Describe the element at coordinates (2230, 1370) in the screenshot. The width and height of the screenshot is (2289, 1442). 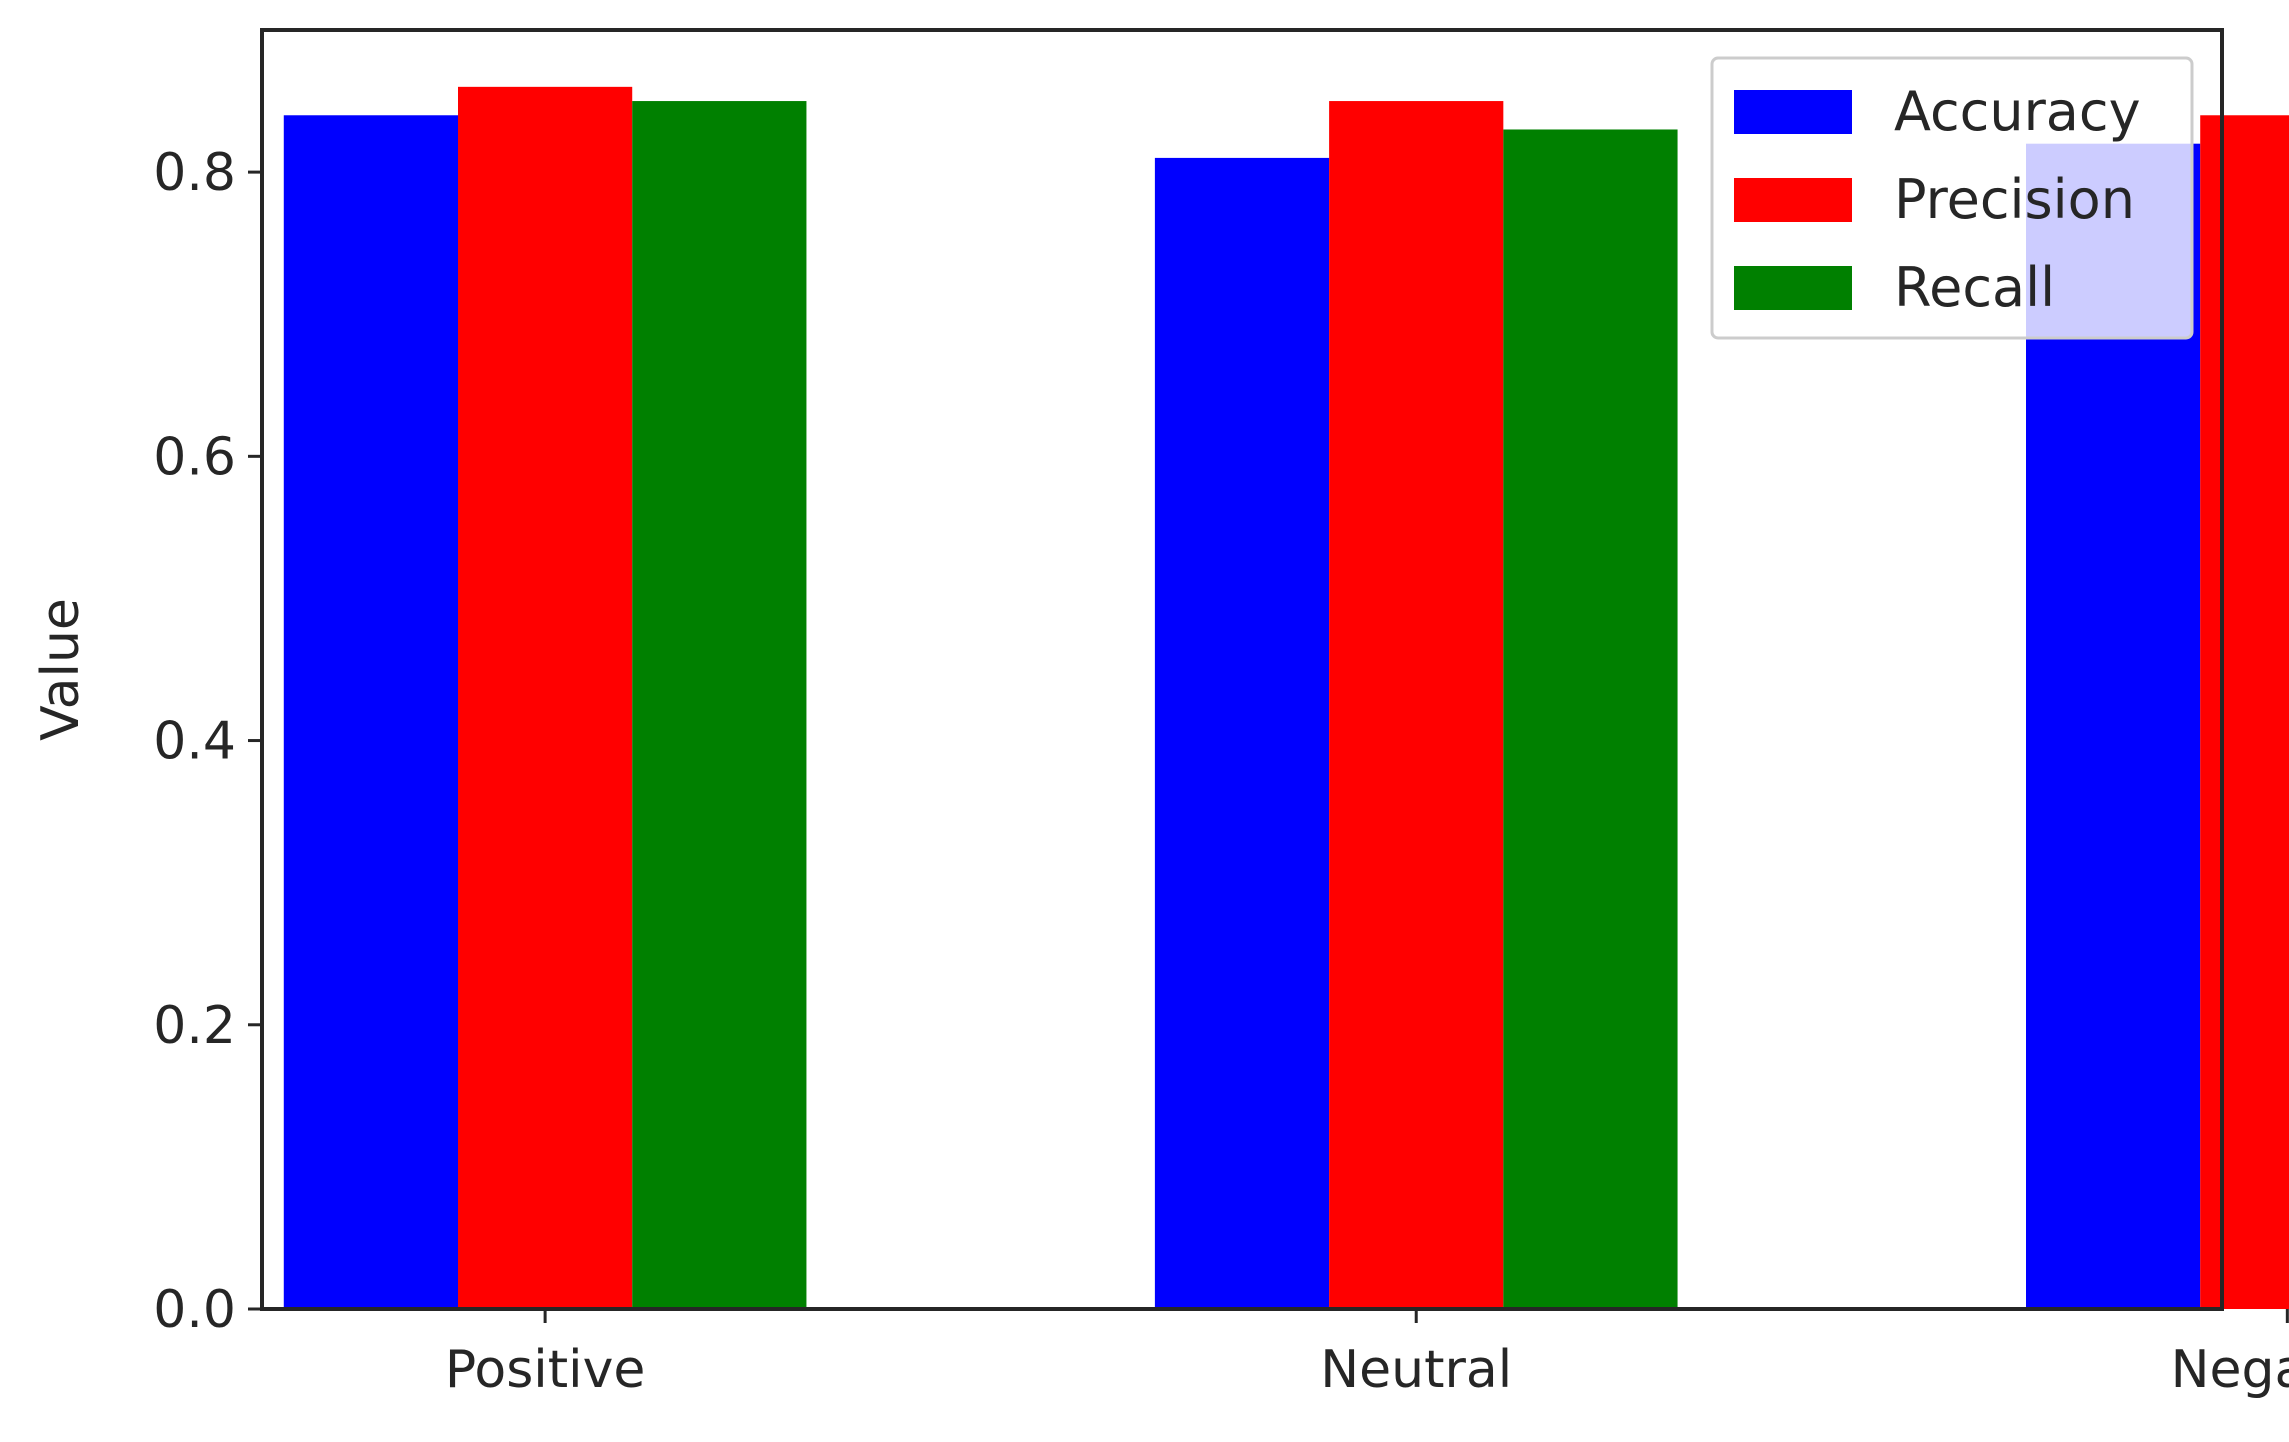
I see `x-tick-label: Negative` at that location.